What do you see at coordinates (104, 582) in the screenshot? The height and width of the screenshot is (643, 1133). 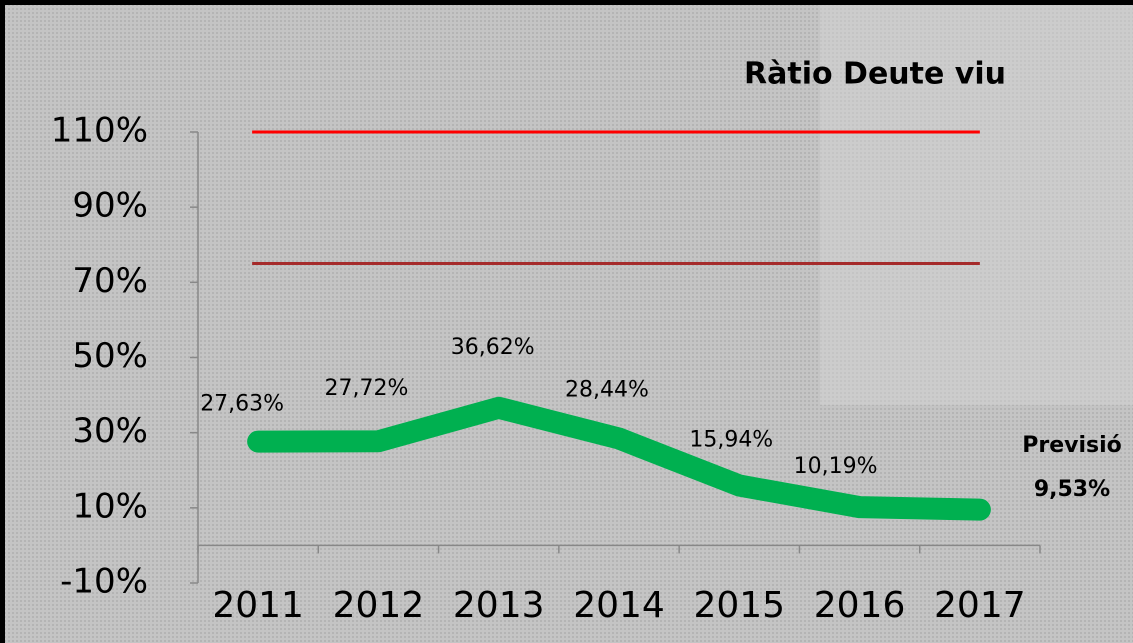 I see `y-tick-label: -10%` at bounding box center [104, 582].